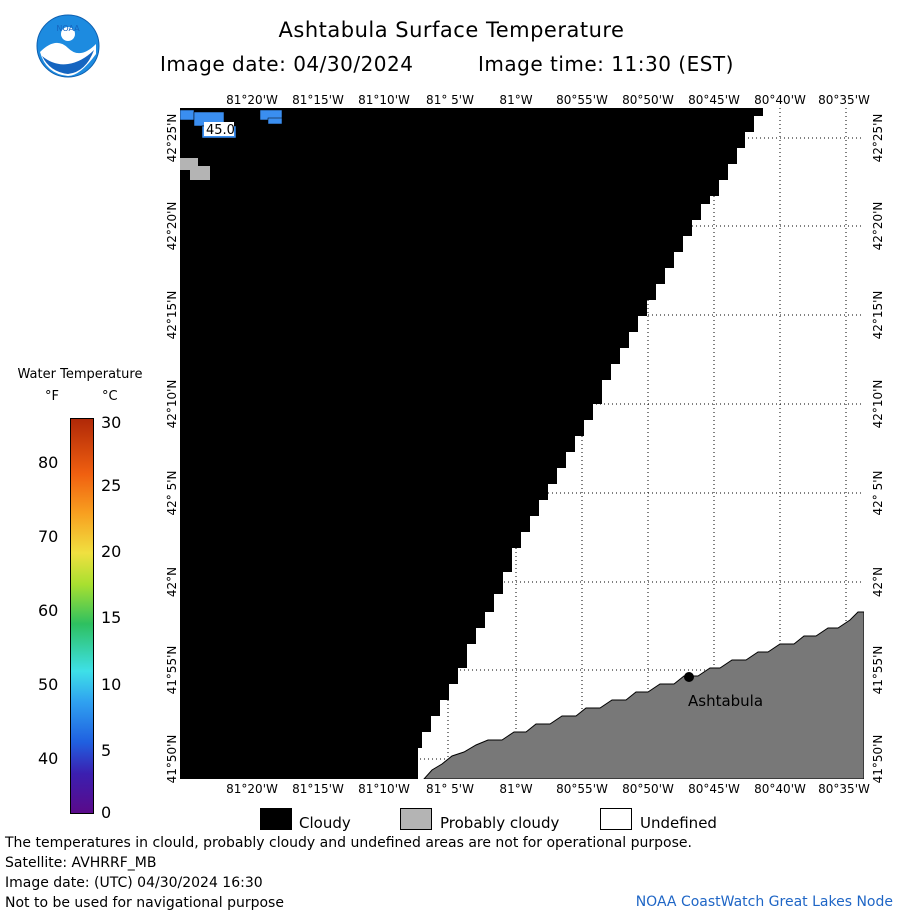 This screenshot has width=903, height=919. What do you see at coordinates (252, 789) in the screenshot?
I see `lon-label-bottom: 81°20'W` at bounding box center [252, 789].